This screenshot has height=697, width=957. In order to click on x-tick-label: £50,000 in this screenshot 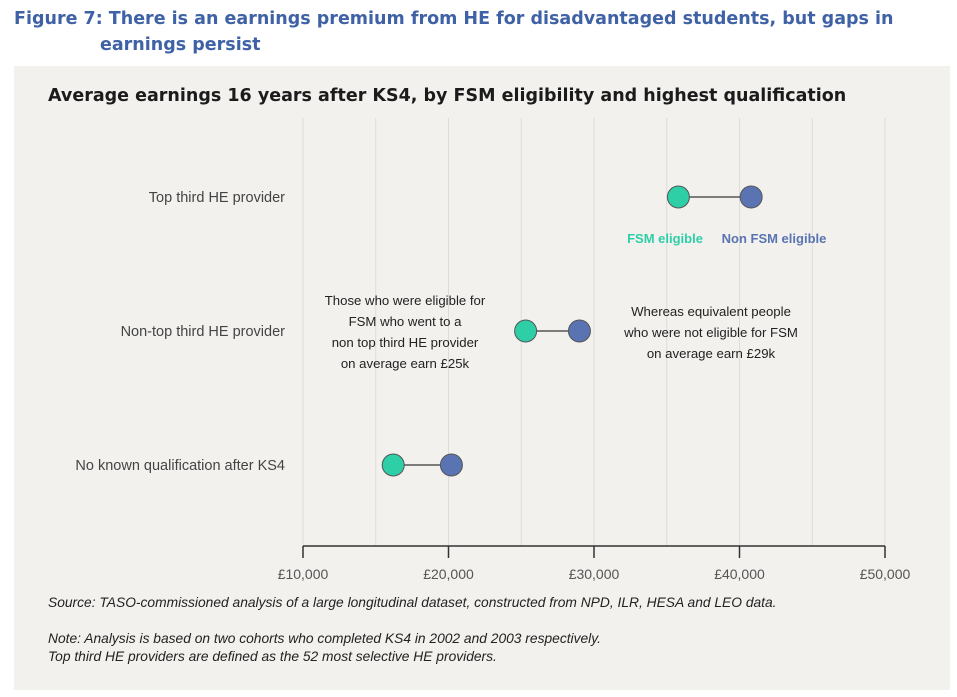, I will do `click(885, 574)`.